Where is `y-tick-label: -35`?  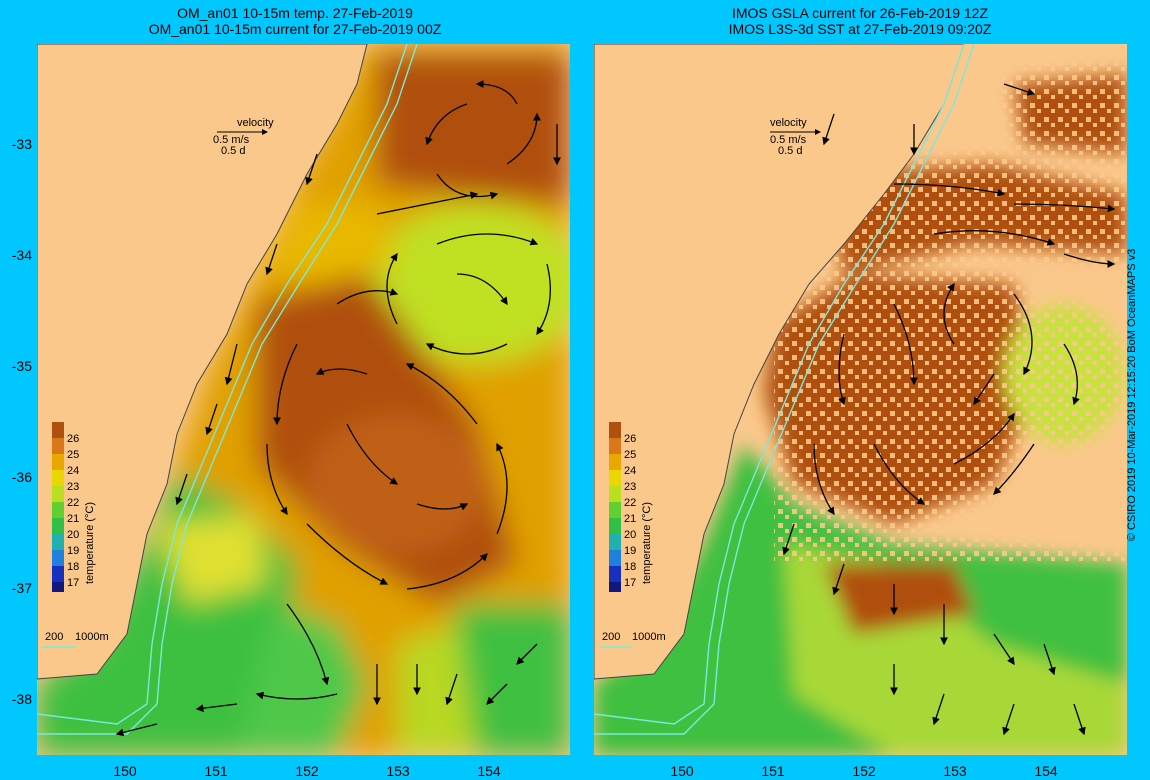
y-tick-label: -35 is located at coordinates (21, 366).